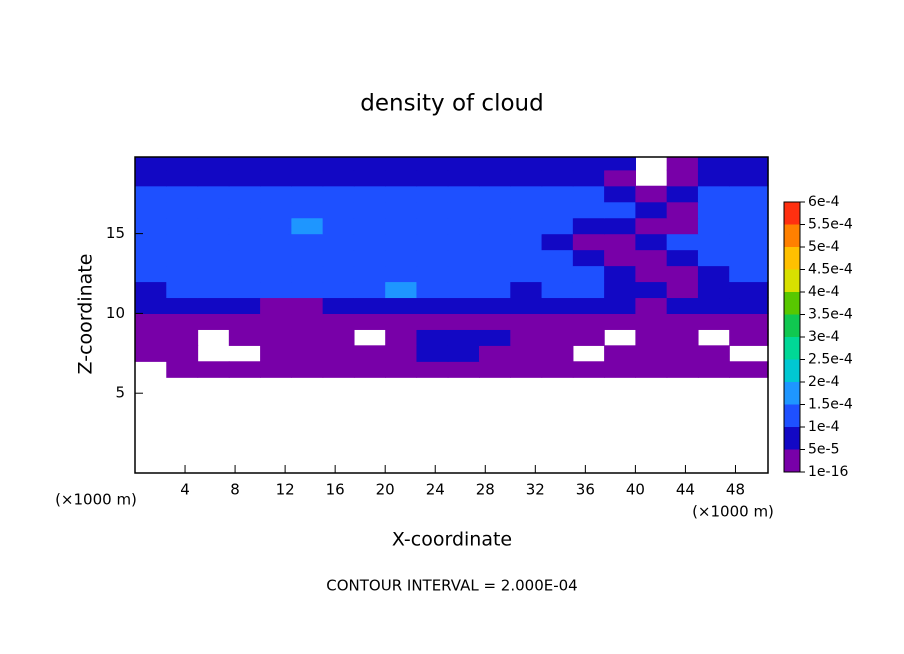 The image size is (904, 654). Describe the element at coordinates (185, 490) in the screenshot. I see `x-tick-label: 4` at that location.